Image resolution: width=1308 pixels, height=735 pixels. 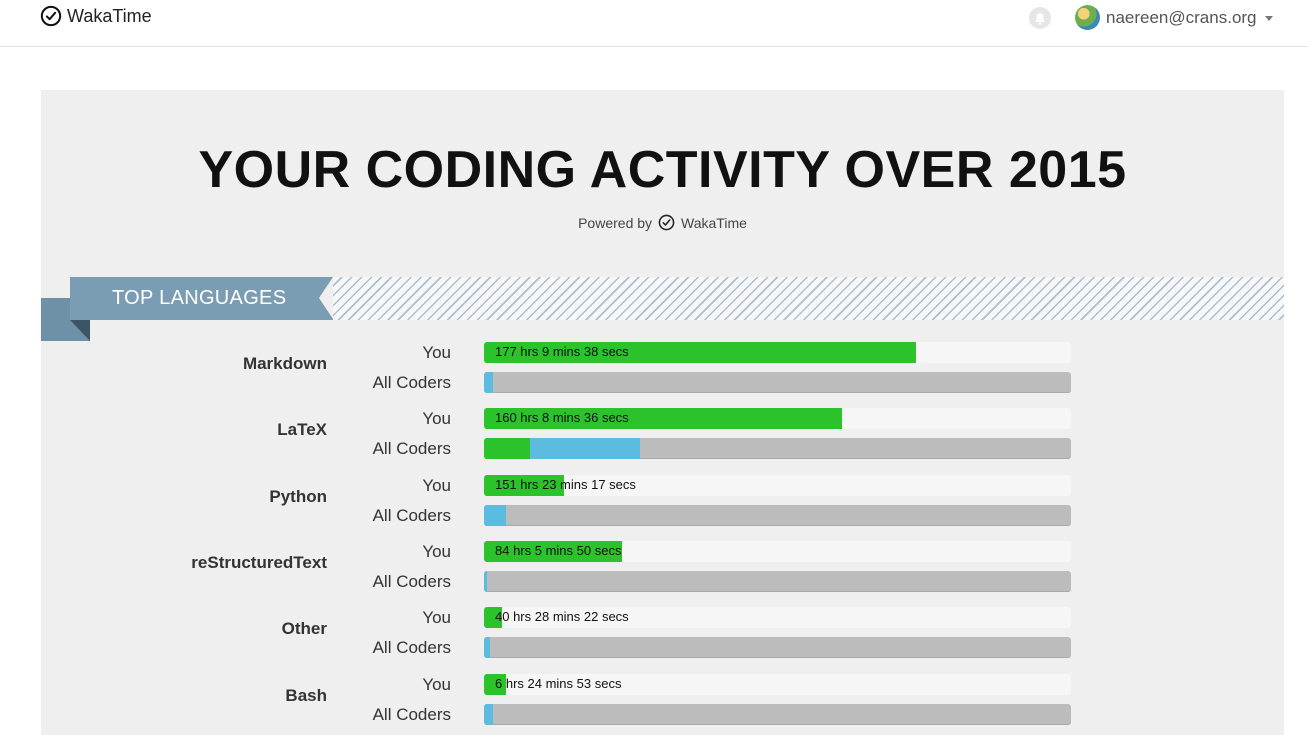 What do you see at coordinates (777, 551) in the screenshot?
I see `you-bar: 84 hrs 5 mins 50 secs` at bounding box center [777, 551].